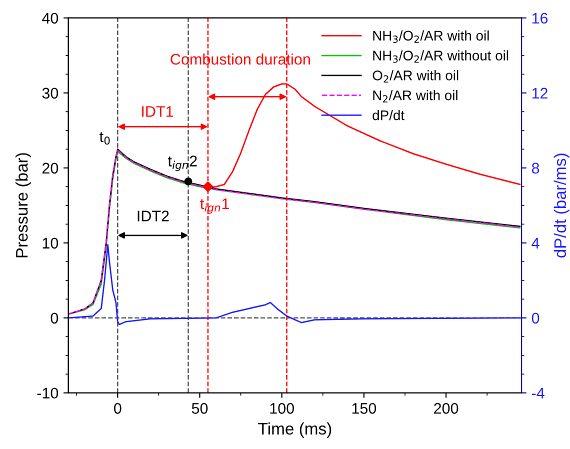 The height and width of the screenshot is (449, 570). What do you see at coordinates (415, 96) in the screenshot?
I see `legend-label: N$_{2}$/AR with oil` at bounding box center [415, 96].